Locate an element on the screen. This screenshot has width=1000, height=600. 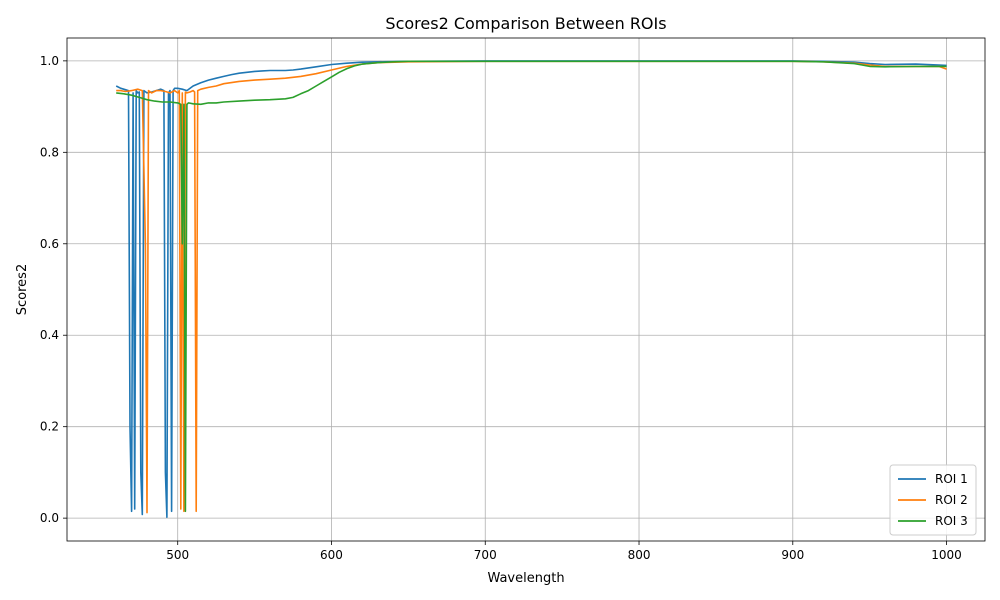
legend-label: ROI 2 is located at coordinates (951, 500).